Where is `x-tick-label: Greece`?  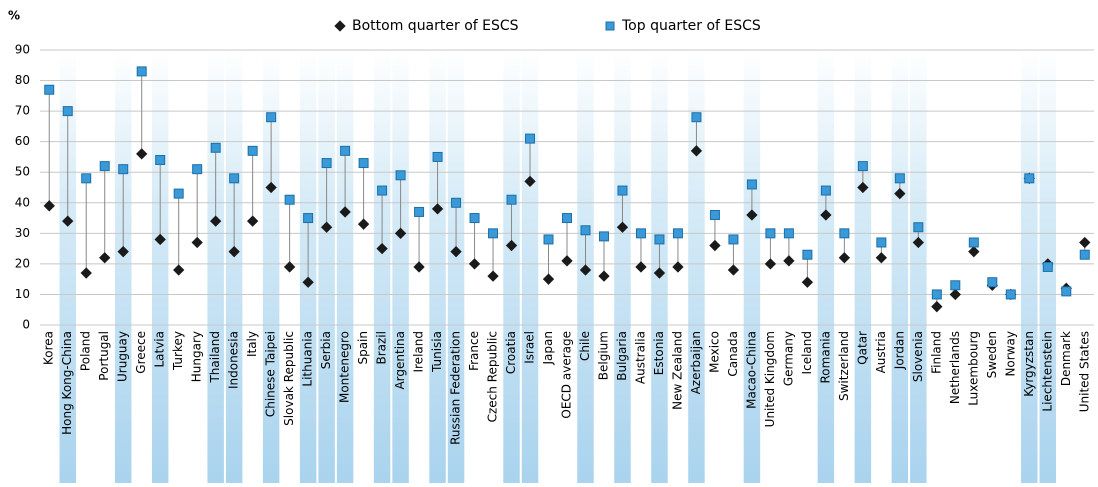
x-tick-label: Greece is located at coordinates (141, 352).